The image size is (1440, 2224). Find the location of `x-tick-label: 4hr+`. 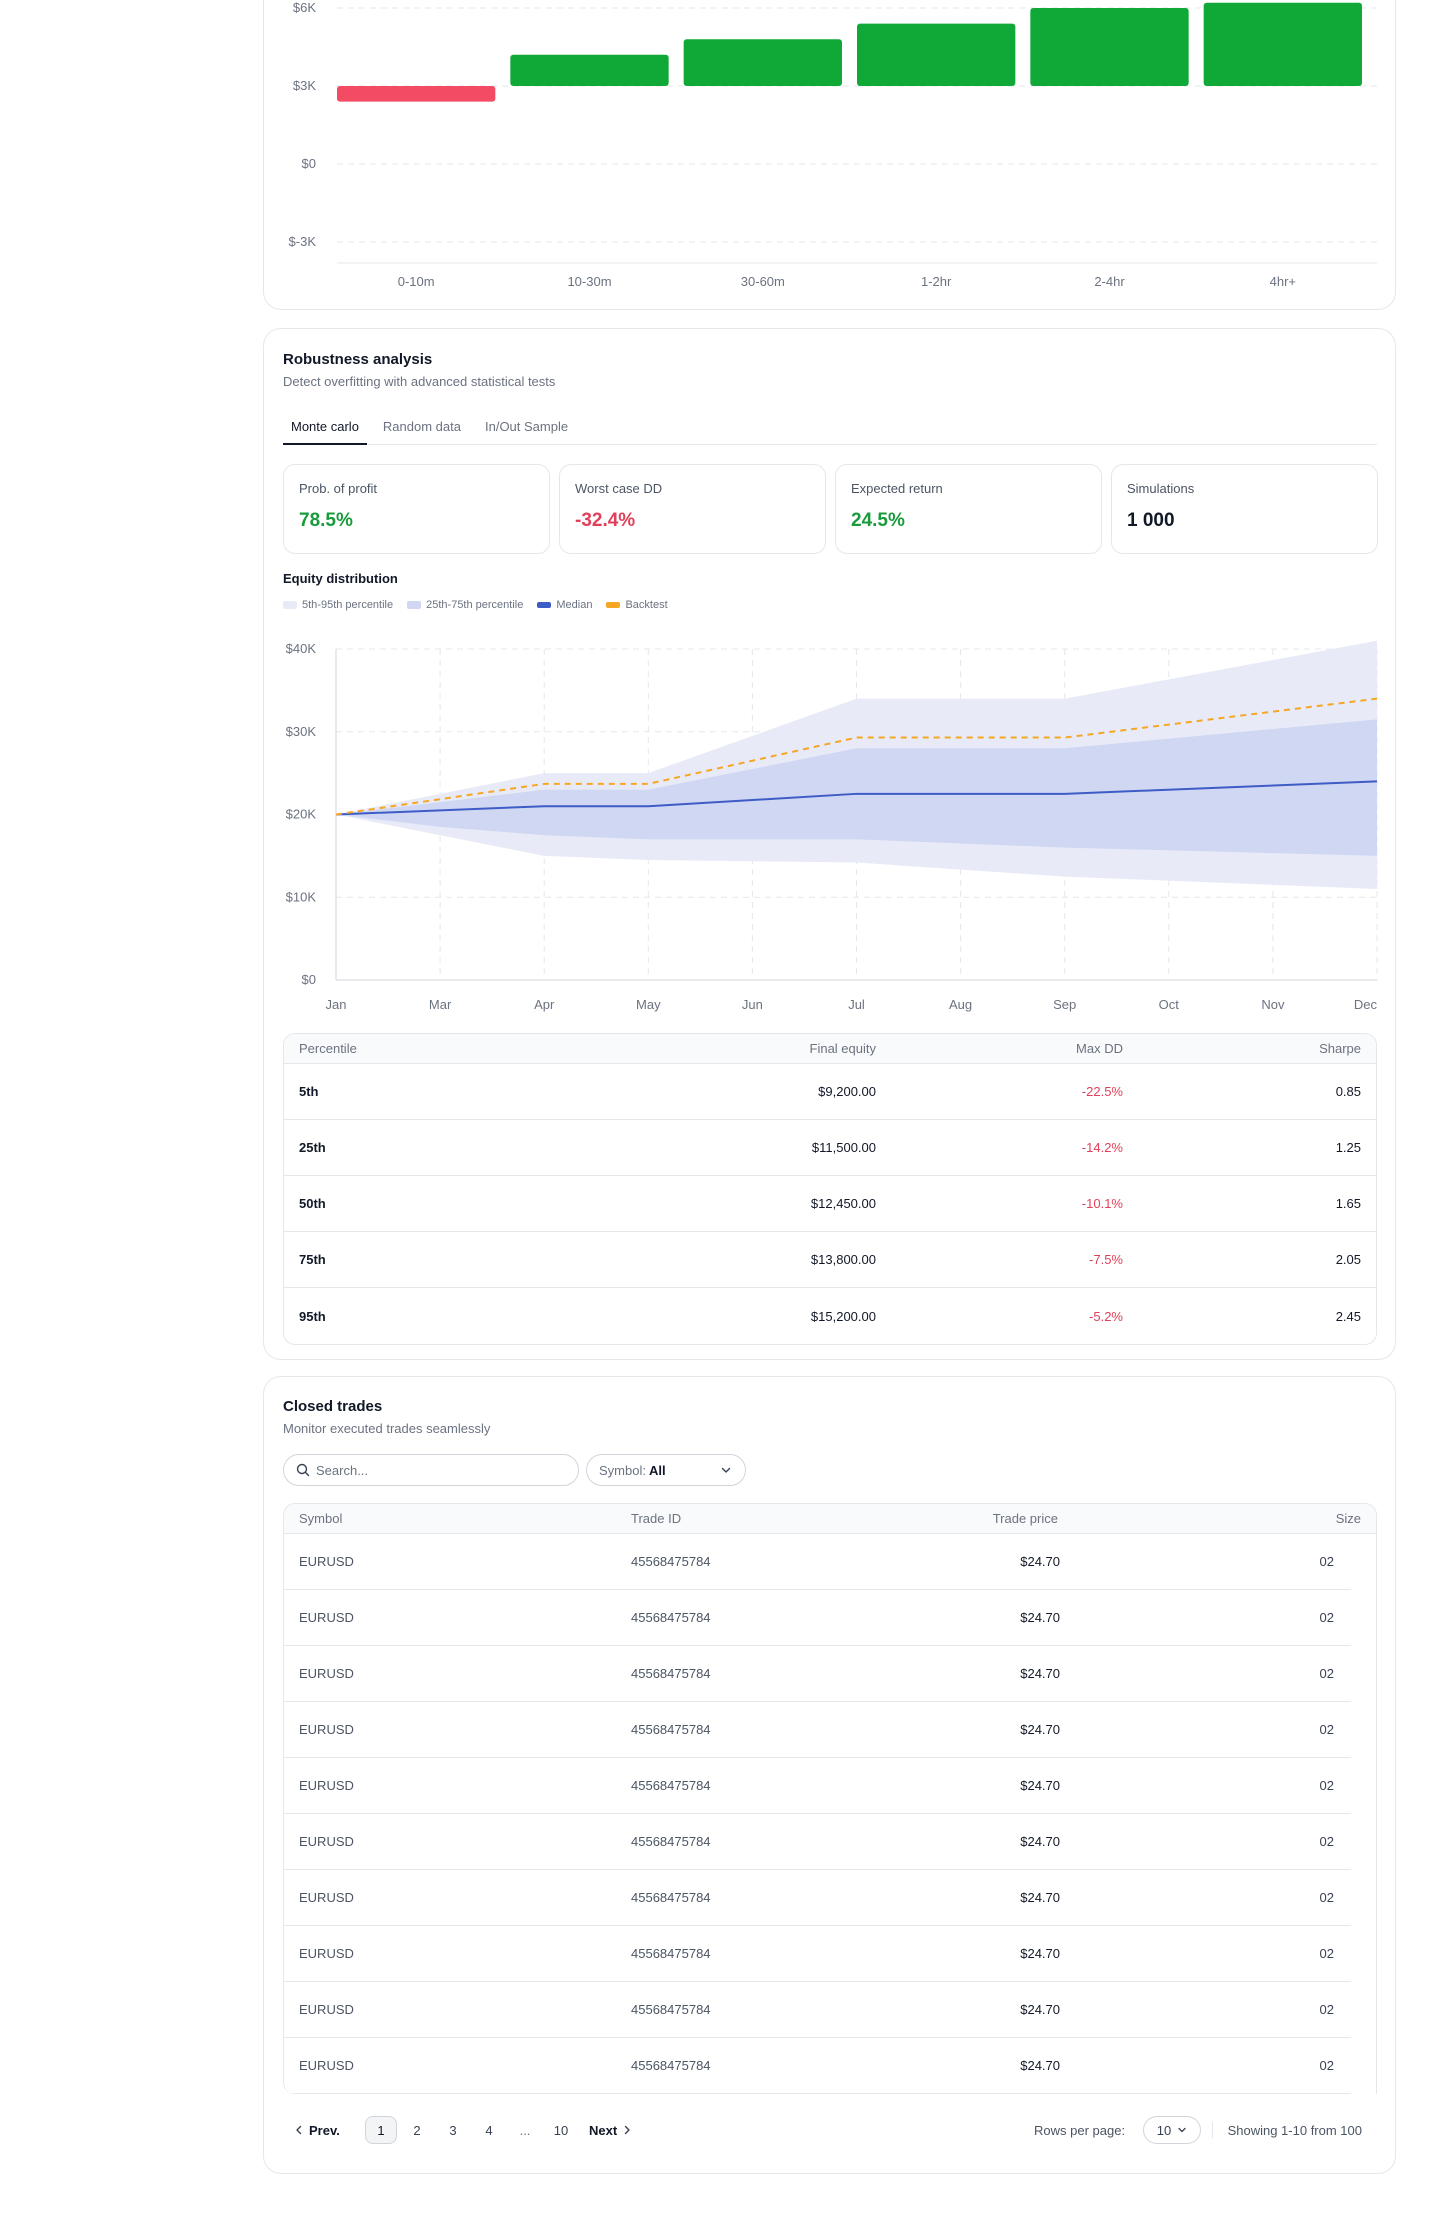

x-tick-label: 4hr+ is located at coordinates (1283, 281).